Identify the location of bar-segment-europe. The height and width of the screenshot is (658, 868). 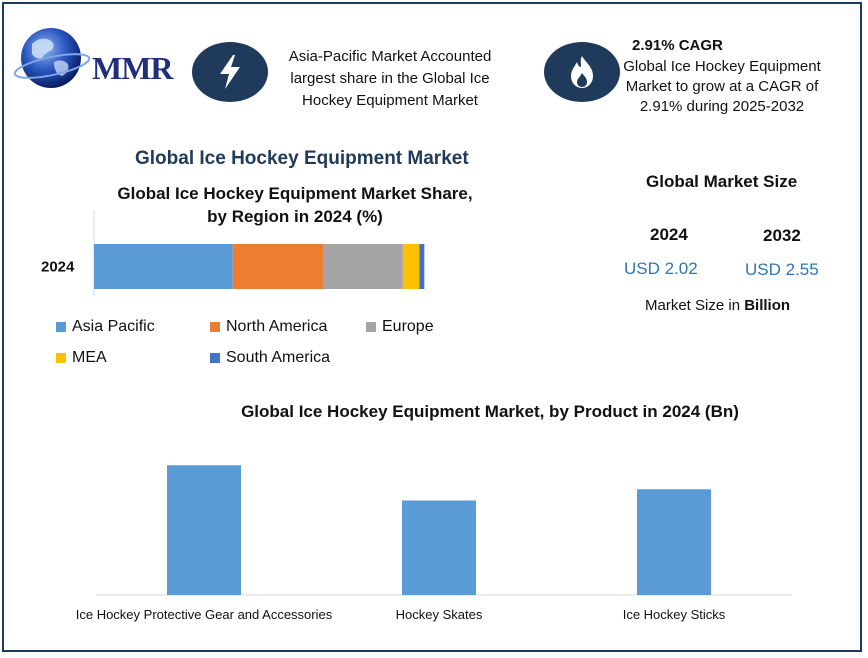
(363, 266).